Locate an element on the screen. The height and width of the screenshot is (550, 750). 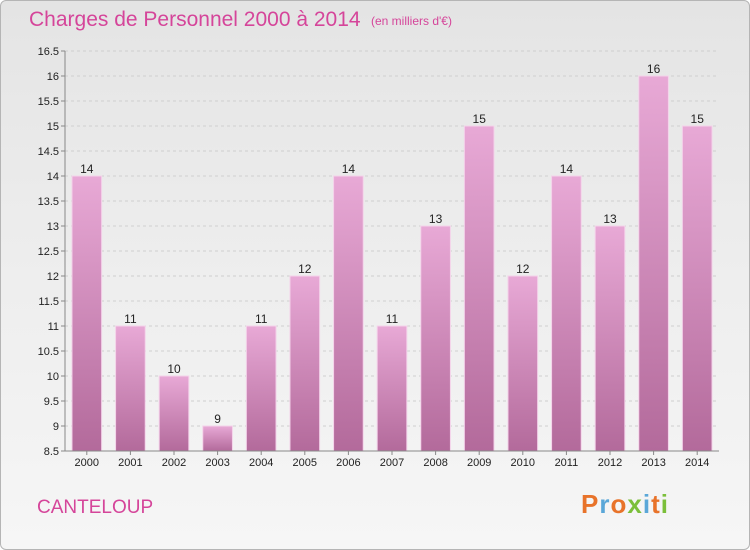
logo-letter: x is located at coordinates (635, 504).